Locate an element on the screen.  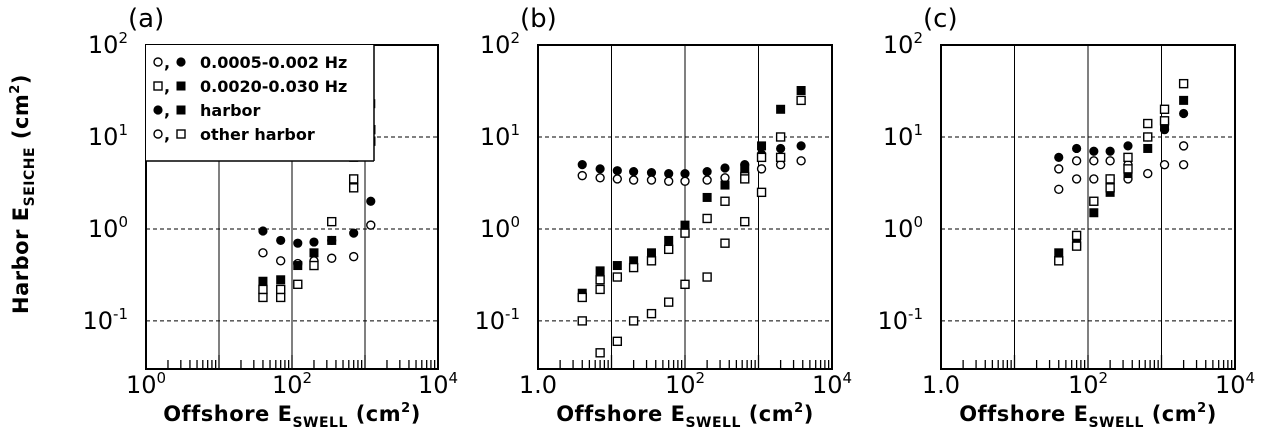
y-axis-title-sup: 2 is located at coordinates (15, 89).